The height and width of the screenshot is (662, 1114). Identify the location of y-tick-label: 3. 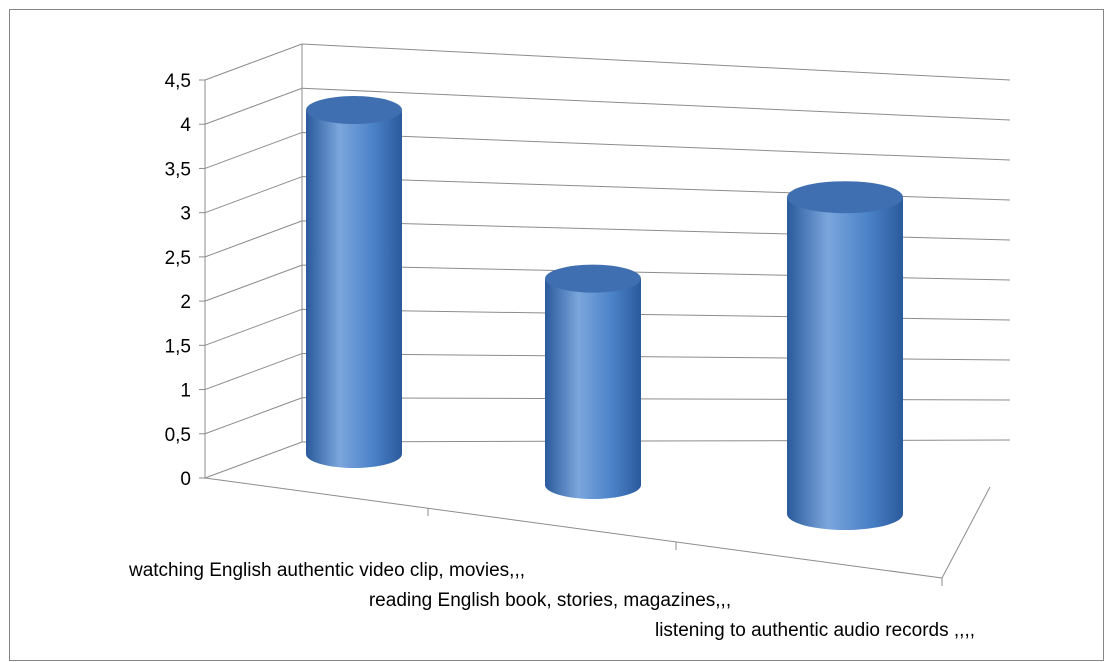
(185, 214).